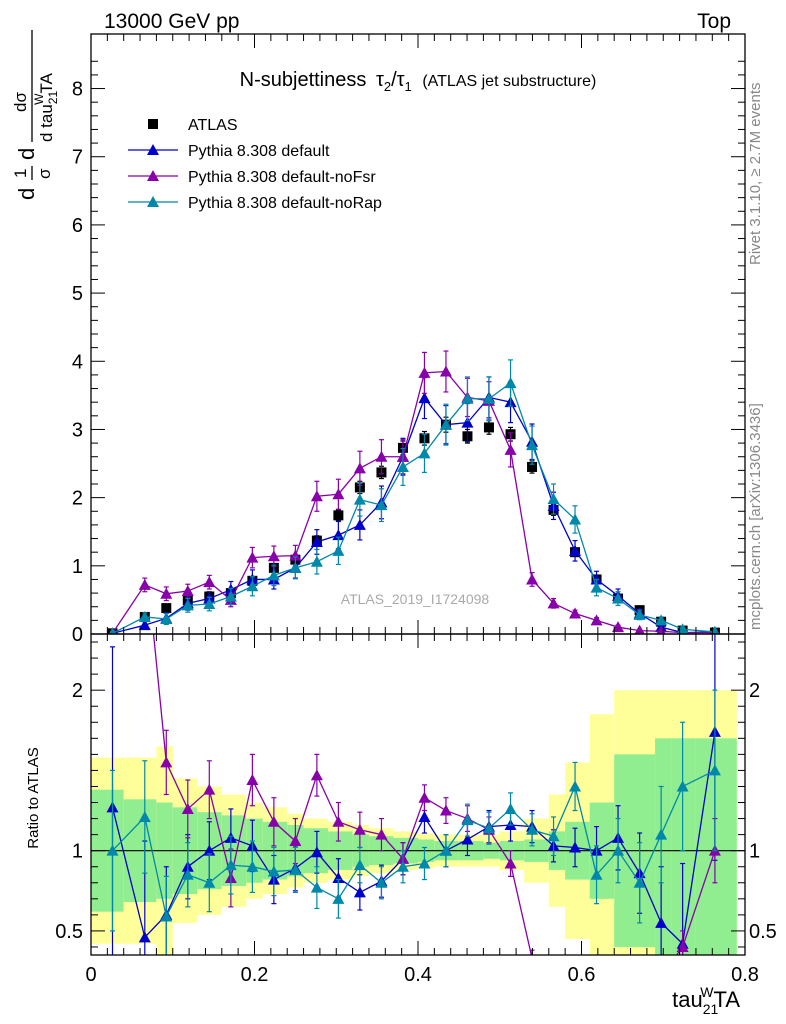  What do you see at coordinates (754, 691) in the screenshot?
I see `ratio-y-tick-label-right: 2` at bounding box center [754, 691].